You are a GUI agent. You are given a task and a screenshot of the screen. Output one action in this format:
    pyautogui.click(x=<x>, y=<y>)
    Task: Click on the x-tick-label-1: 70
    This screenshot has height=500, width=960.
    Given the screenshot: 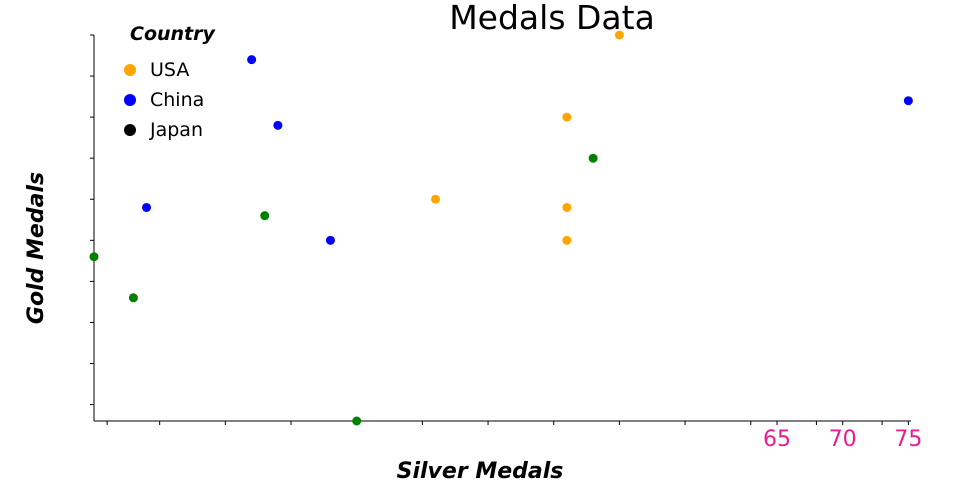 What is the action you would take?
    pyautogui.click(x=843, y=439)
    